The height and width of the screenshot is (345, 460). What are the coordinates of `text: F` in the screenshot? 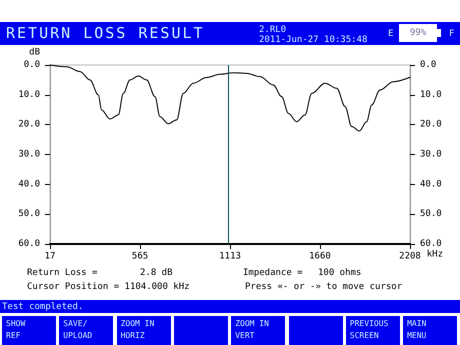 It's located at (451, 34).